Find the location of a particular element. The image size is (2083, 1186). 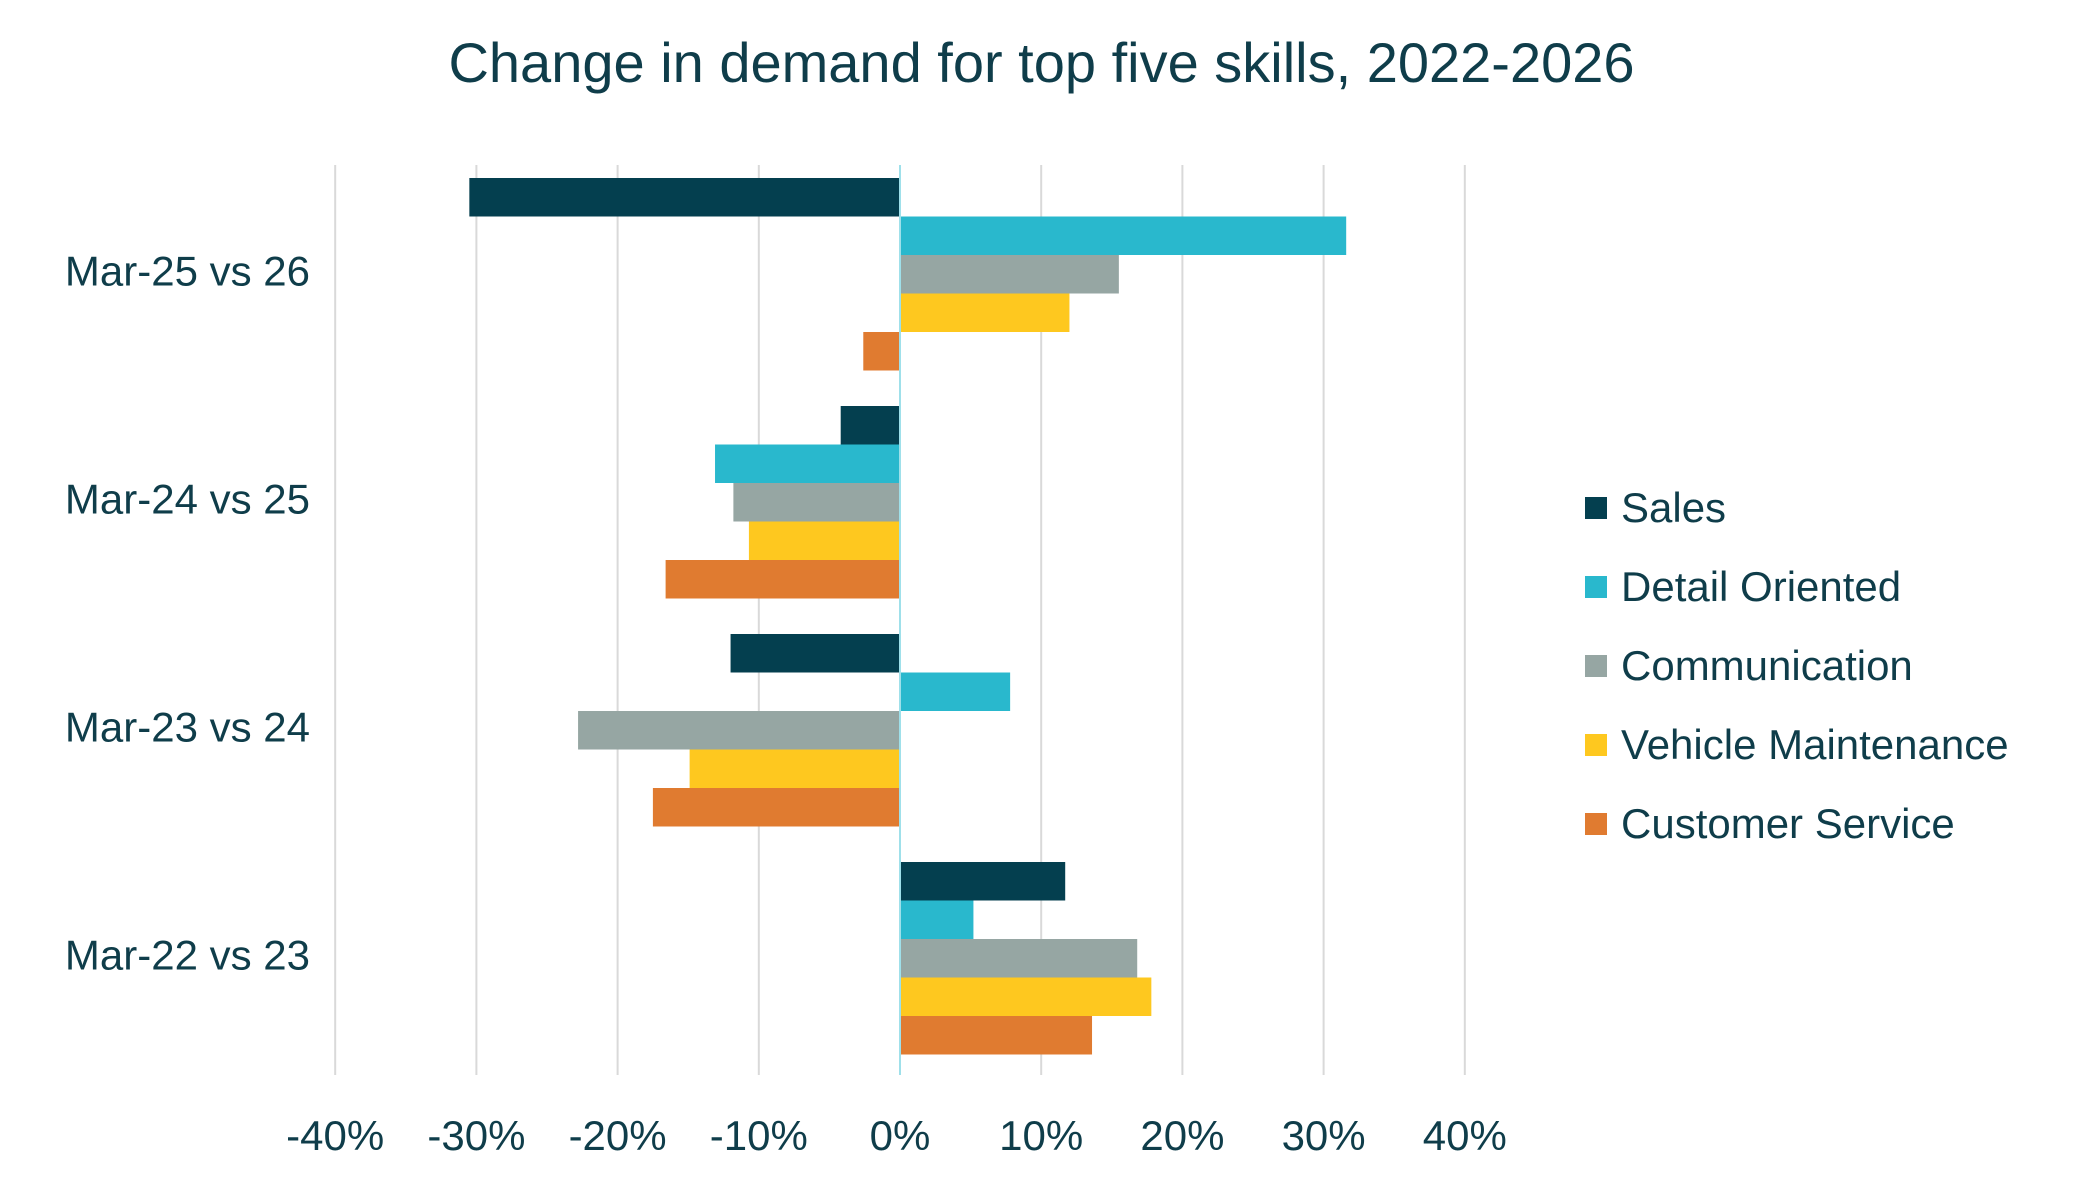

legend-label: Sales is located at coordinates (1674, 507).